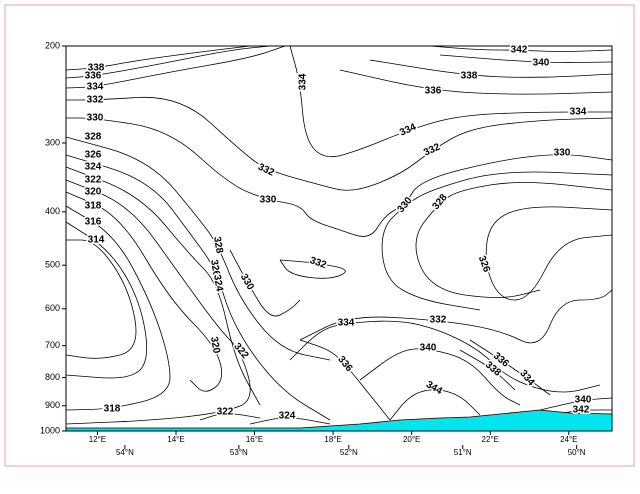 The image size is (640, 494). What do you see at coordinates (463, 452) in the screenshot?
I see `x2-tick-label: 51°N` at bounding box center [463, 452].